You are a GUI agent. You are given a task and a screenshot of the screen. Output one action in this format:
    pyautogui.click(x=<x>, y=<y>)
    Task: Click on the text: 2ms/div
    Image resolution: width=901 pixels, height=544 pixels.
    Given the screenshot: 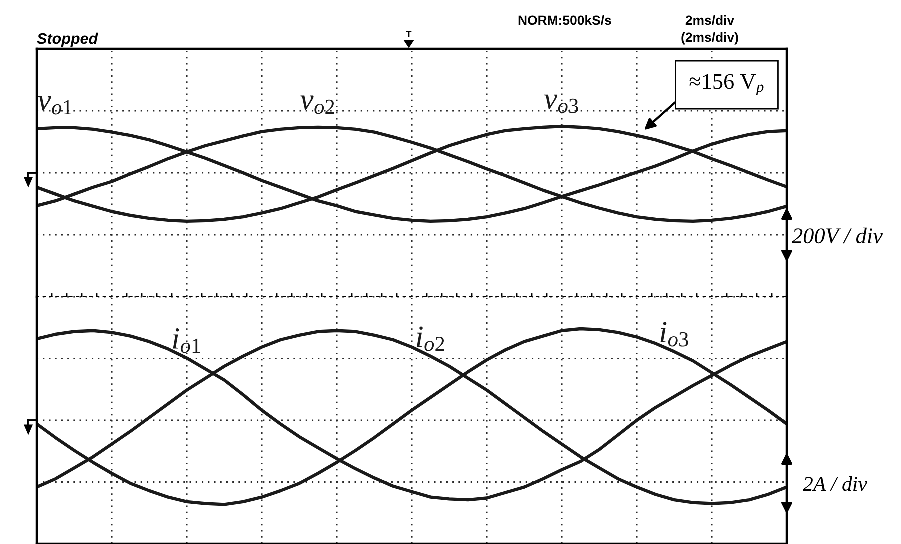 What is the action you would take?
    pyautogui.click(x=710, y=20)
    